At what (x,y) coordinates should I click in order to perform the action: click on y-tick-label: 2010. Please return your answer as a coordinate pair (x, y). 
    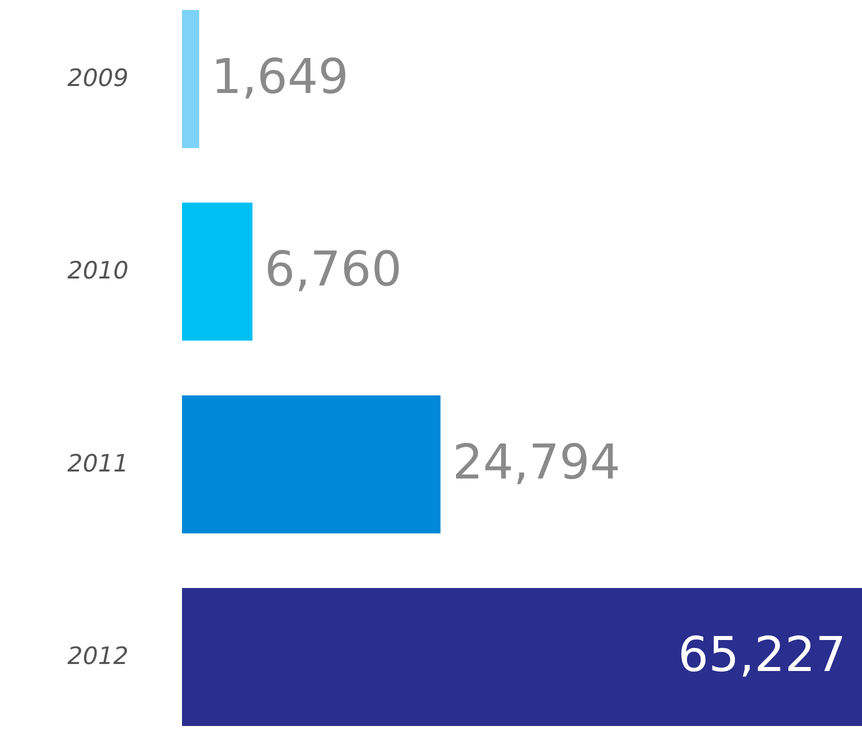
    Looking at the image, I should click on (97, 270).